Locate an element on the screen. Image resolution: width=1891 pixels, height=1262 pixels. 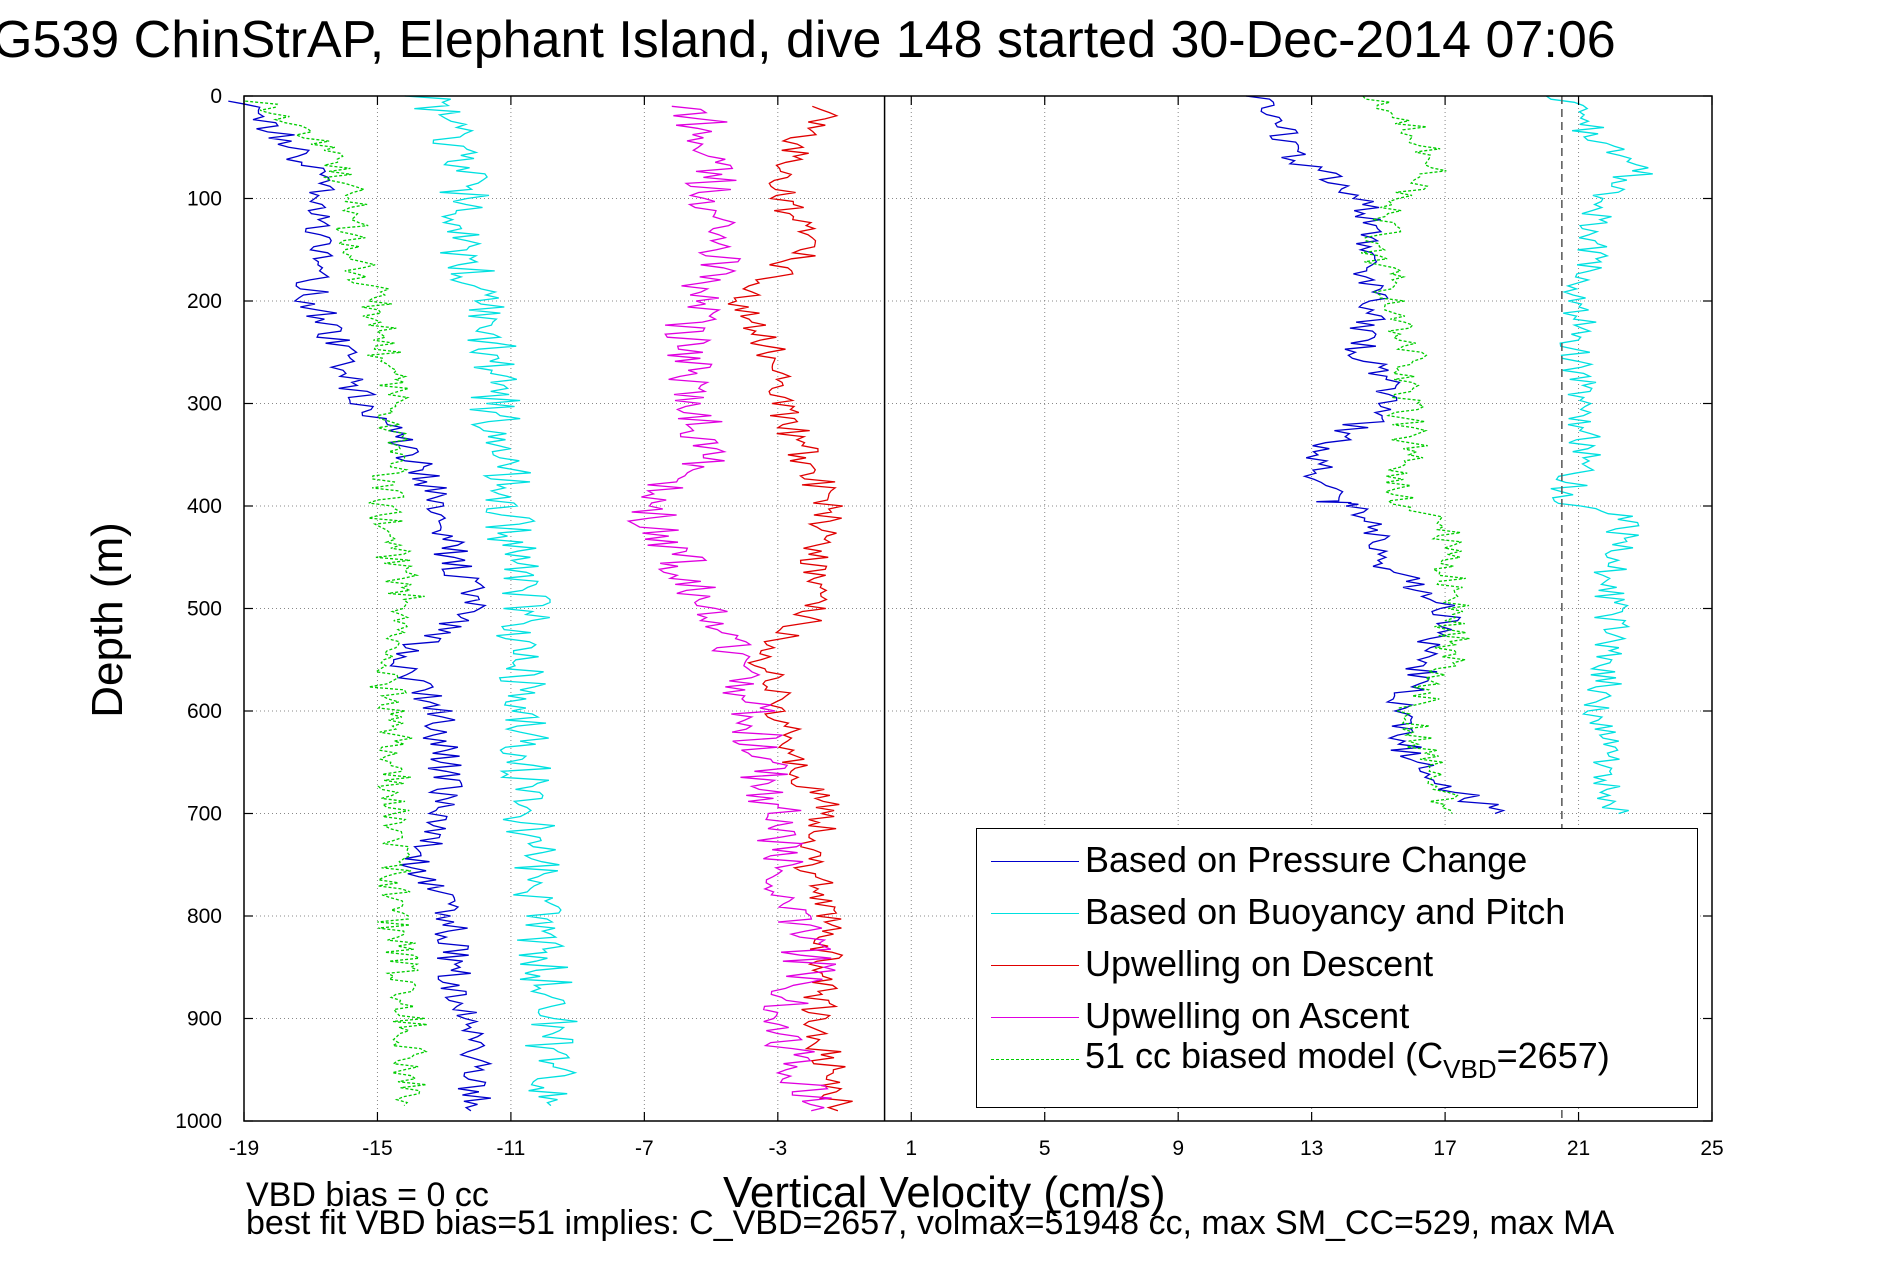
legend-item-ascent: Upwelling on Ascent is located at coordinates (1337, 1016).